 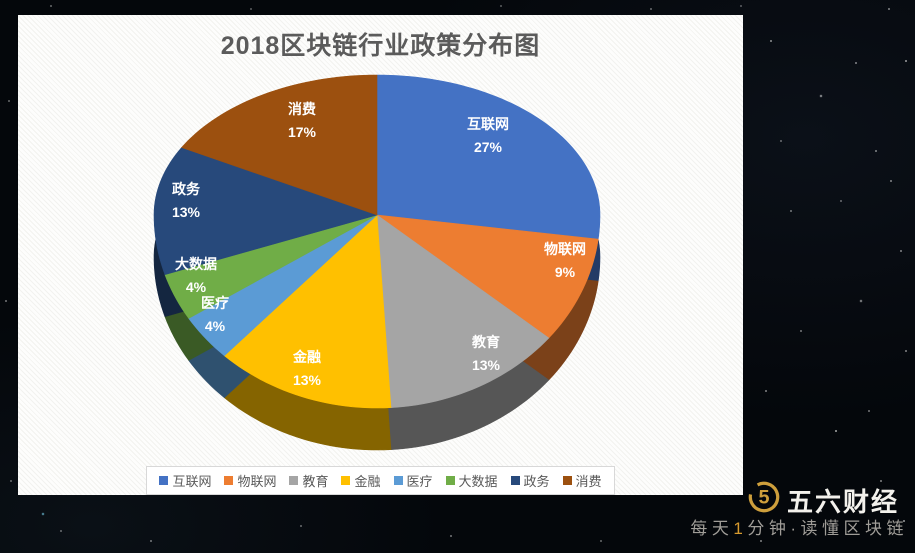 I want to click on pie-label-percent-7: 17%, so click(x=302, y=132).